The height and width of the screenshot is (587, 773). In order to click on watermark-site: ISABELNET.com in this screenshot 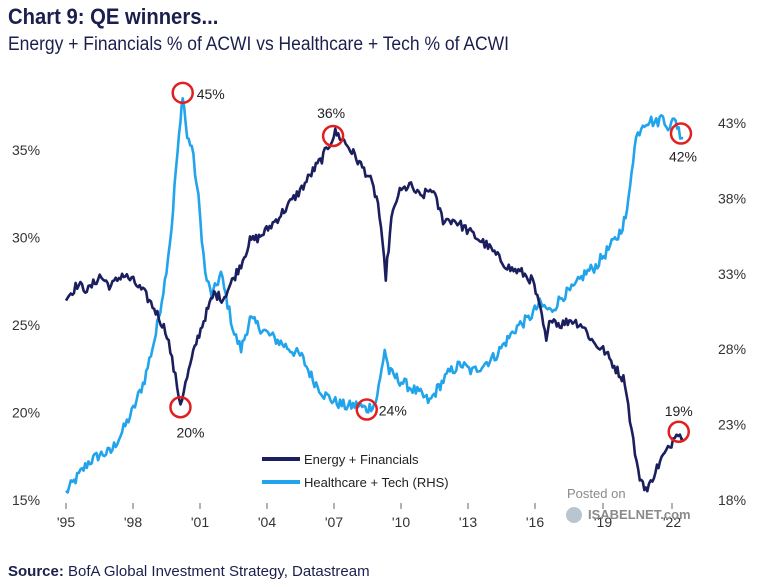, I will do `click(639, 514)`.